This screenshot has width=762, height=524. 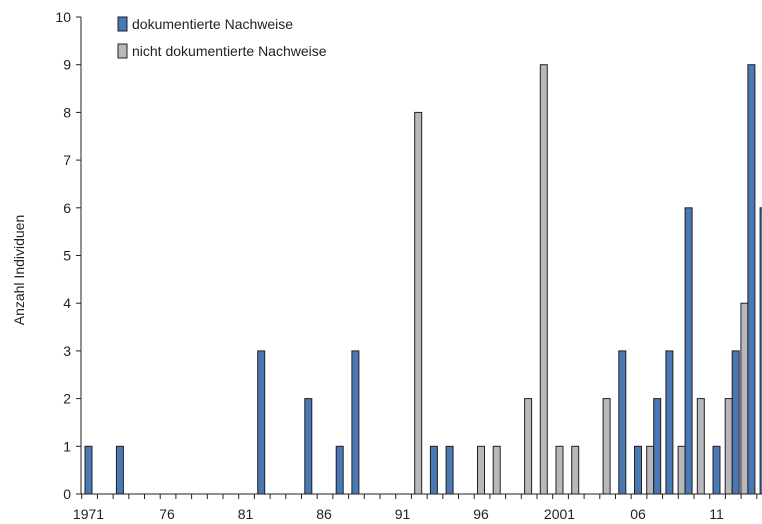 What do you see at coordinates (67, 112) in the screenshot?
I see `y-tick-label: 8` at bounding box center [67, 112].